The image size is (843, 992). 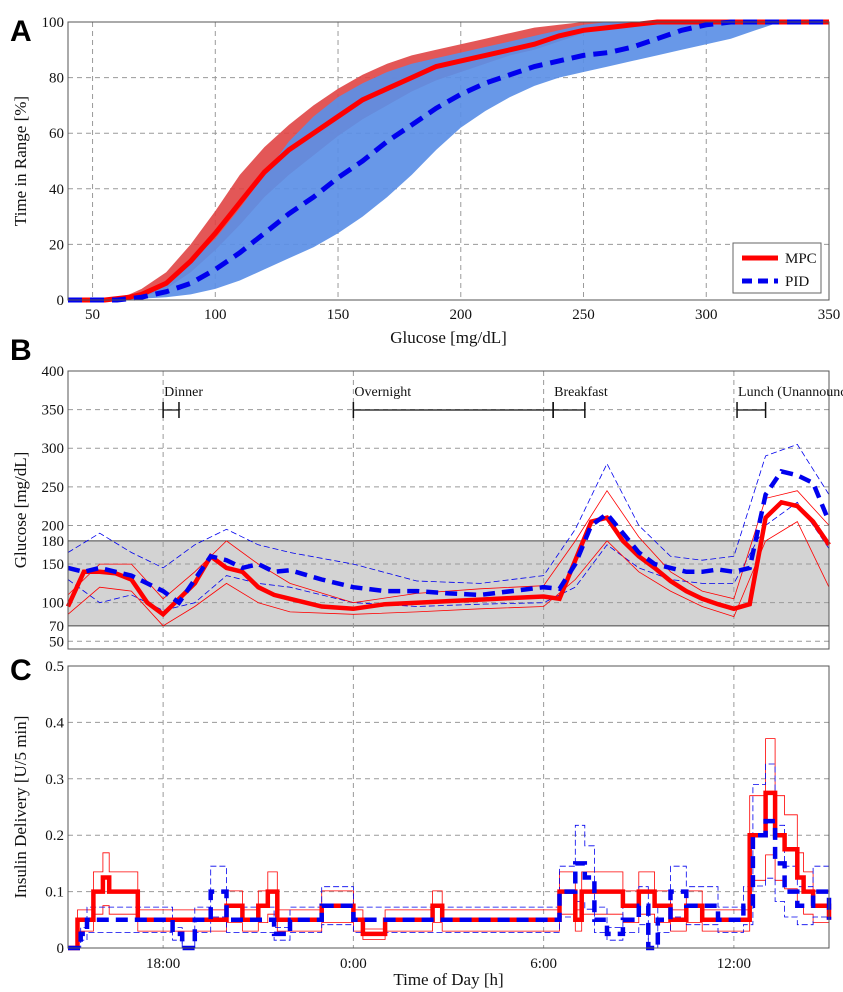 What do you see at coordinates (583, 315) in the screenshot?
I see `x-tick-label: 250` at bounding box center [583, 315].